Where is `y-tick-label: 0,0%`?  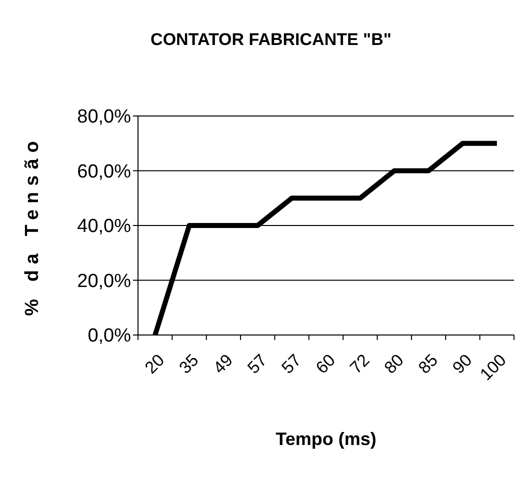 y-tick-label: 0,0% is located at coordinates (110, 336).